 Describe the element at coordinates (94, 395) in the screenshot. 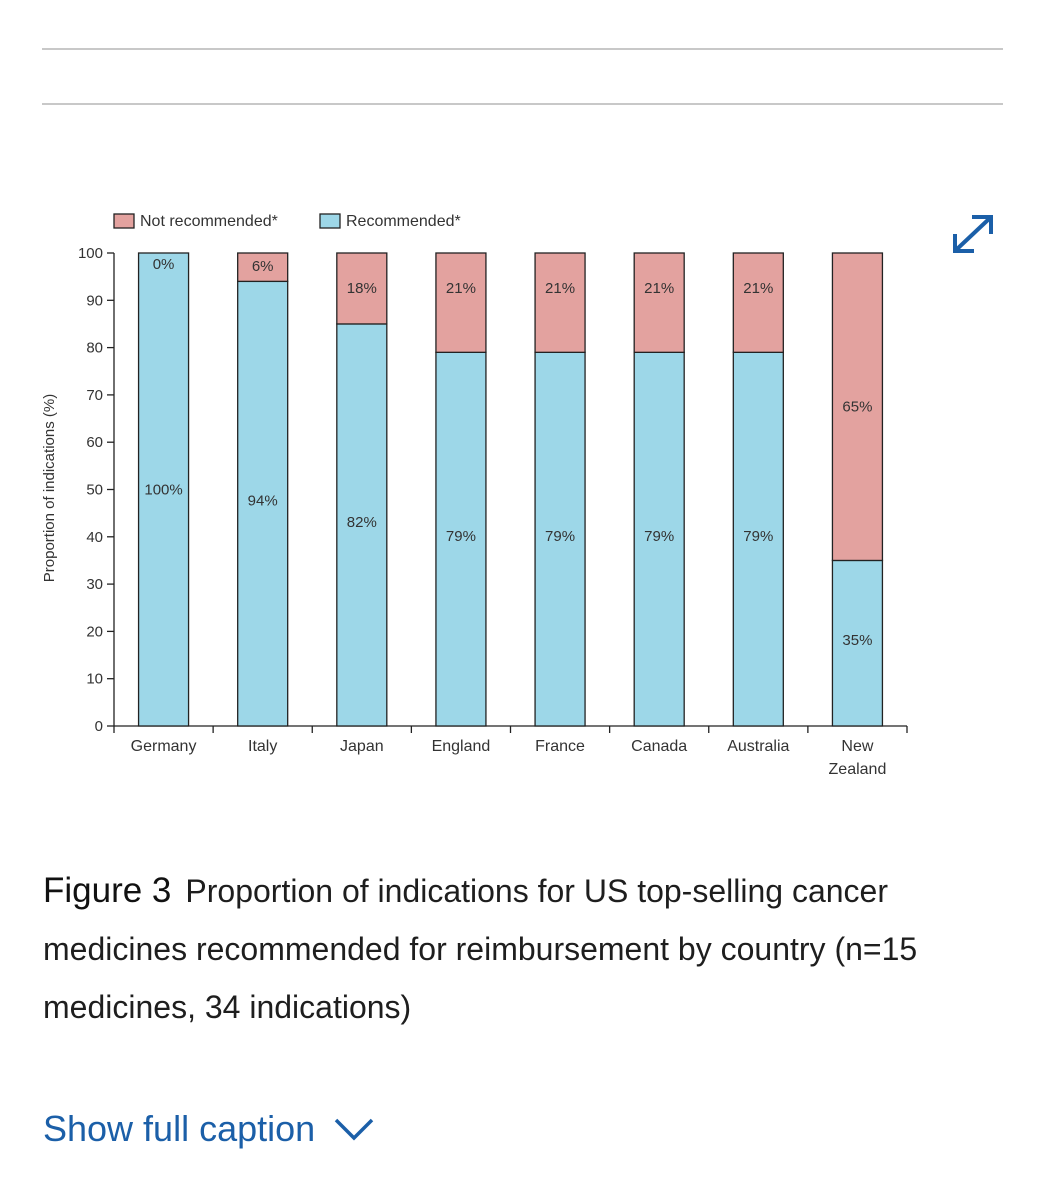

I see `y-tick-label: 70` at that location.